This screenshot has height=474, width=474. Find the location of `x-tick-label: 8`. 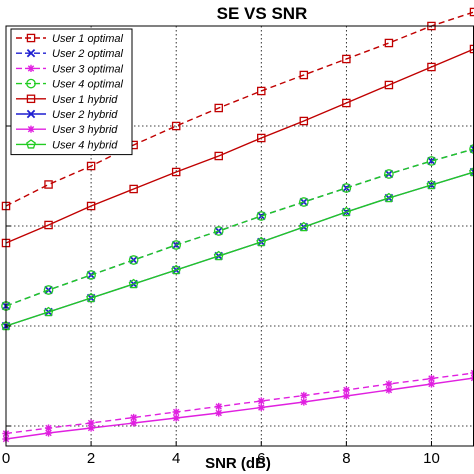

x-tick-label: 8 is located at coordinates (346, 458).